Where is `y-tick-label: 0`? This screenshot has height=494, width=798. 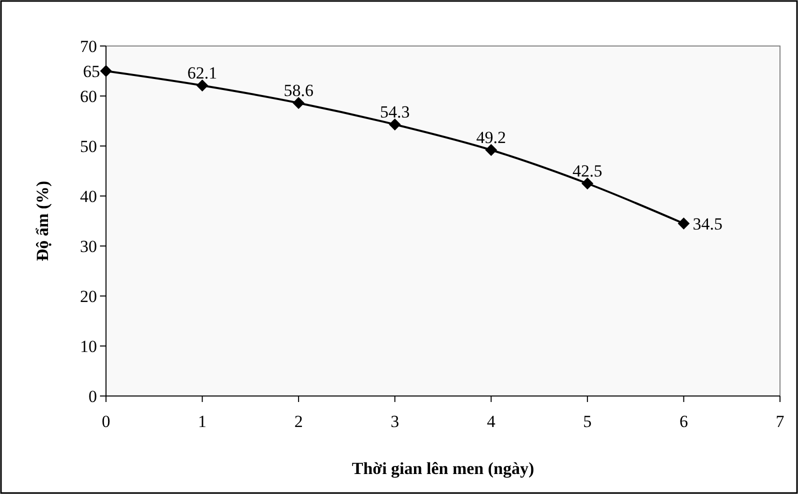 y-tick-label: 0 is located at coordinates (92, 396).